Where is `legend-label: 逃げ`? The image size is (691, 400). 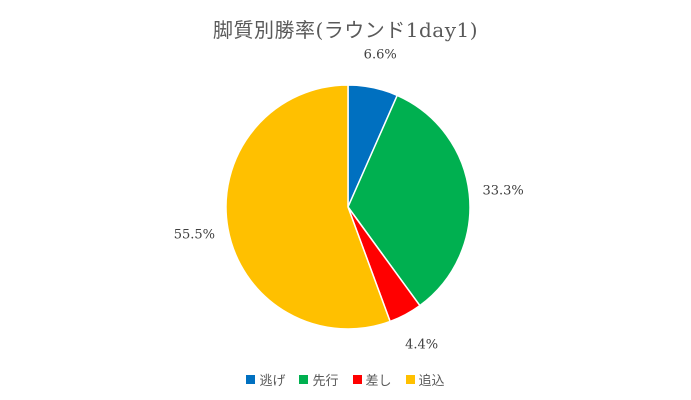
legend-label: 逃げ is located at coordinates (272, 381).